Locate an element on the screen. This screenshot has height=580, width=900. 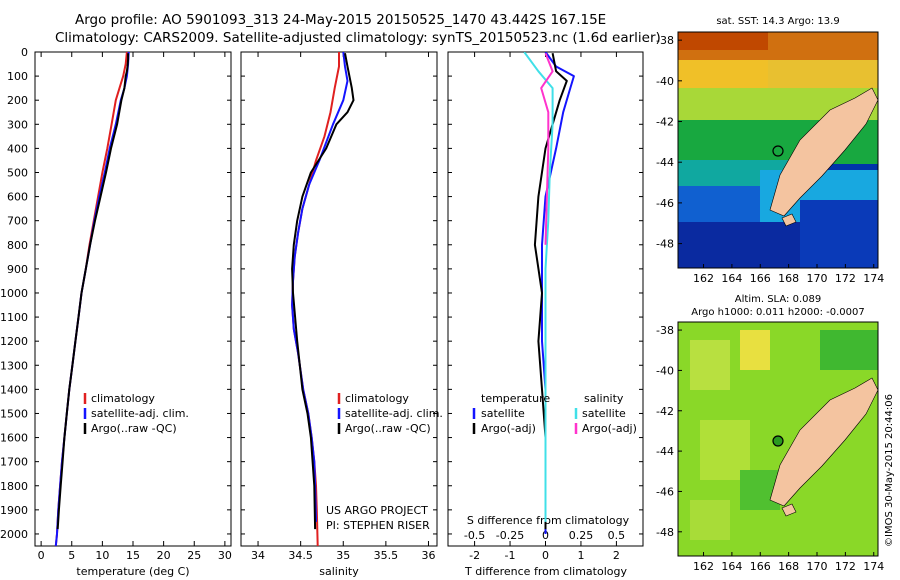
difference-series is located at coordinates (549, 293).